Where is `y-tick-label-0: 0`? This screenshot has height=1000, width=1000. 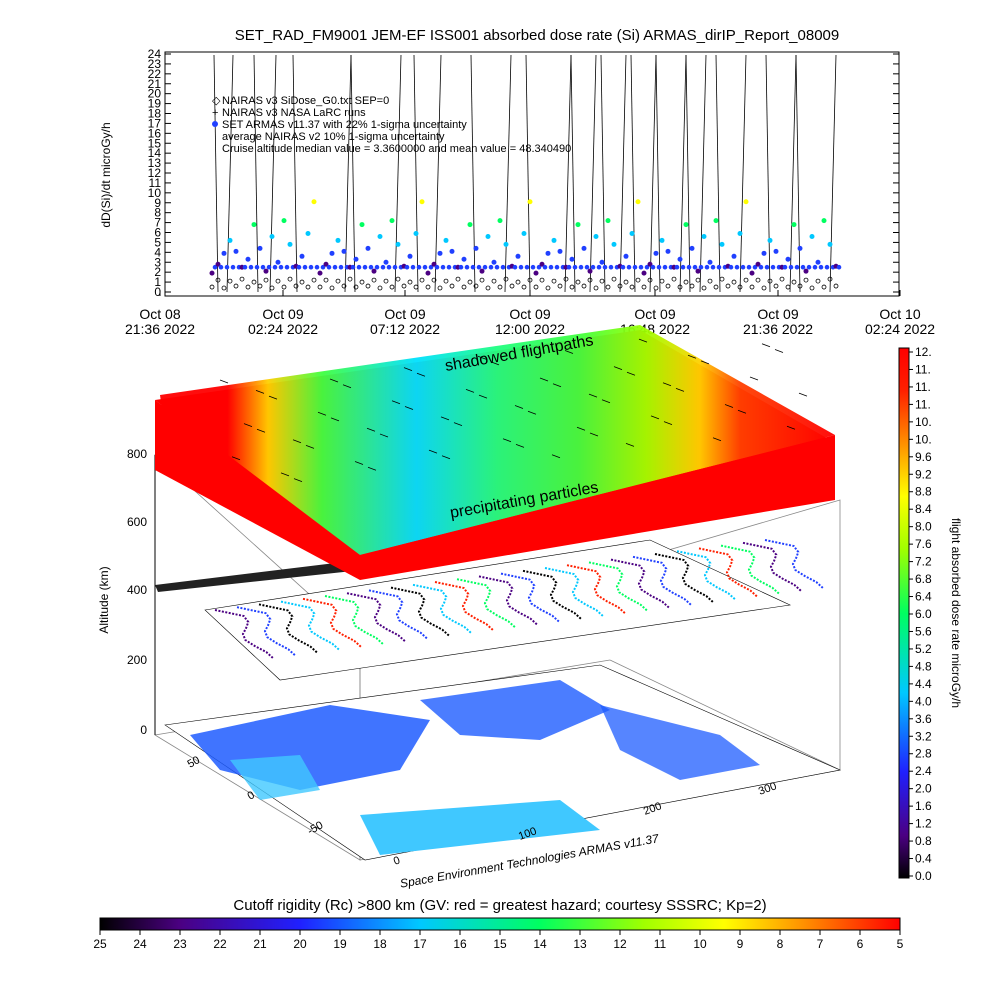 y-tick-label-0: 0 is located at coordinates (157, 292).